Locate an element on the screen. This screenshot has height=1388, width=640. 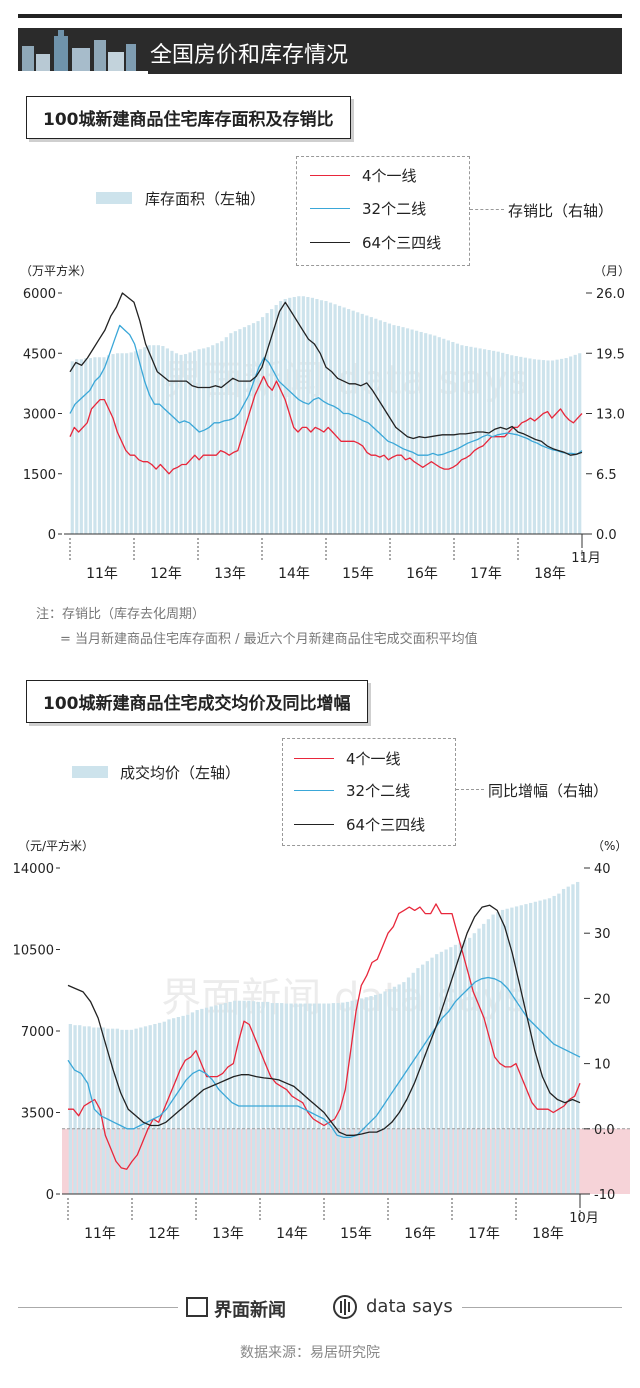
top-rule is located at coordinates (320, 16).